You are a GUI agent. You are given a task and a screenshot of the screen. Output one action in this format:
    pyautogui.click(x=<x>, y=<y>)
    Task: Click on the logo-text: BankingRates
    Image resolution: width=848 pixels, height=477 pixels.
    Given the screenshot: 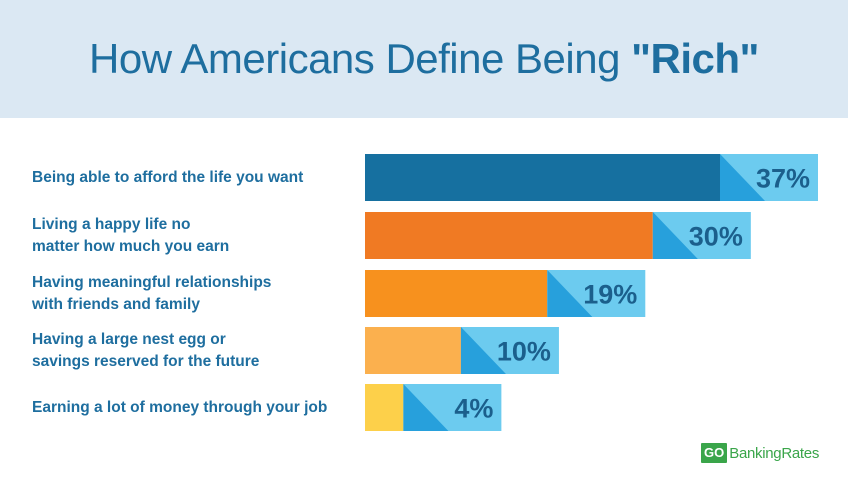 What is the action you would take?
    pyautogui.click(x=774, y=453)
    